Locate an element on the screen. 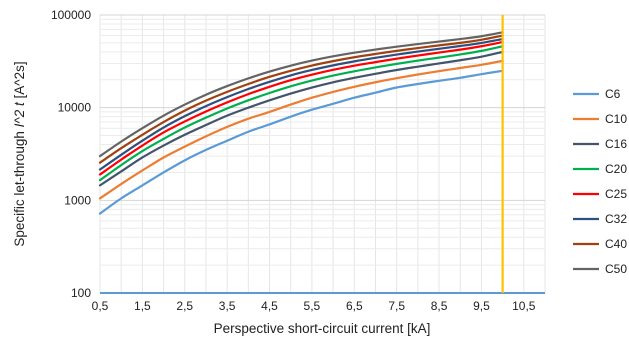 This screenshot has width=629, height=339. x-tick-label: 10,5 is located at coordinates (524, 306).